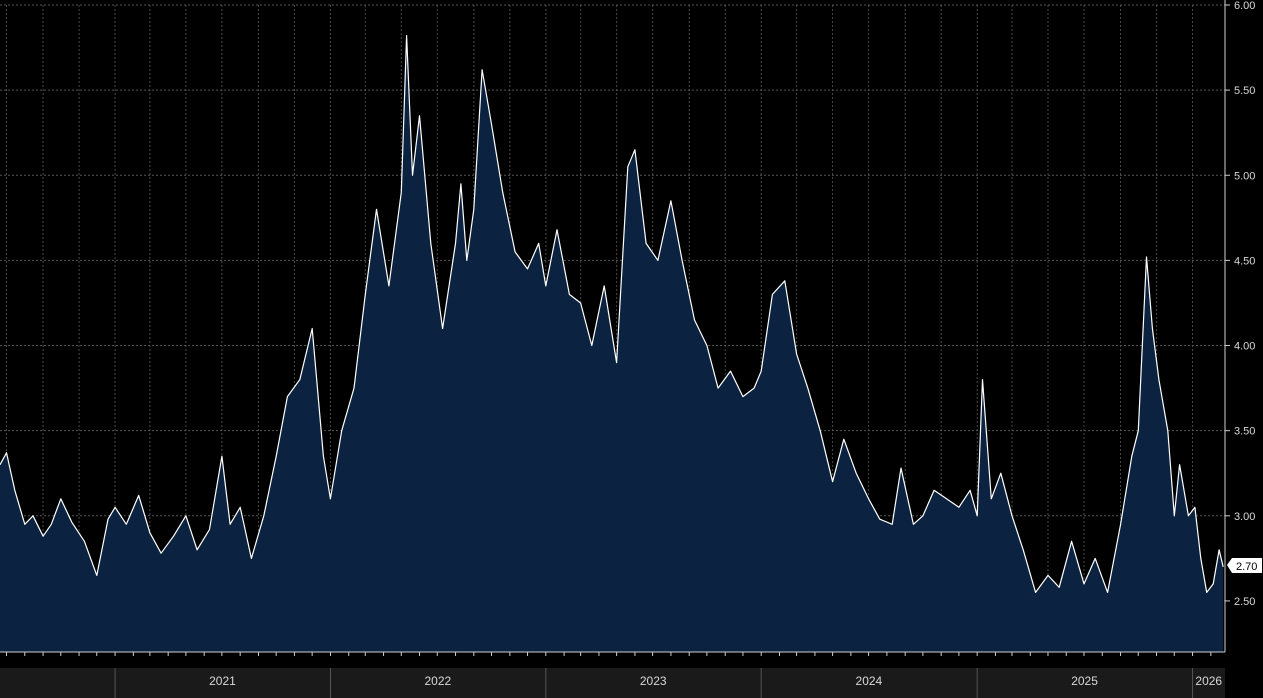  Describe the element at coordinates (1244, 176) in the screenshot. I see `y-tick-label: 5.00` at that location.